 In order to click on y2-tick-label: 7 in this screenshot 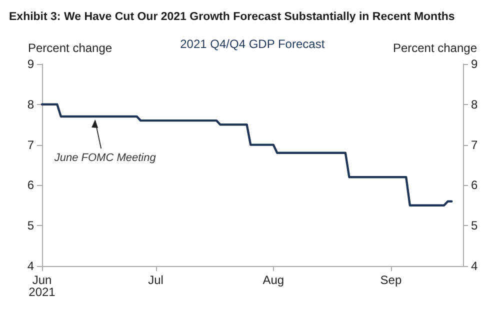, I will do `click(474, 145)`.